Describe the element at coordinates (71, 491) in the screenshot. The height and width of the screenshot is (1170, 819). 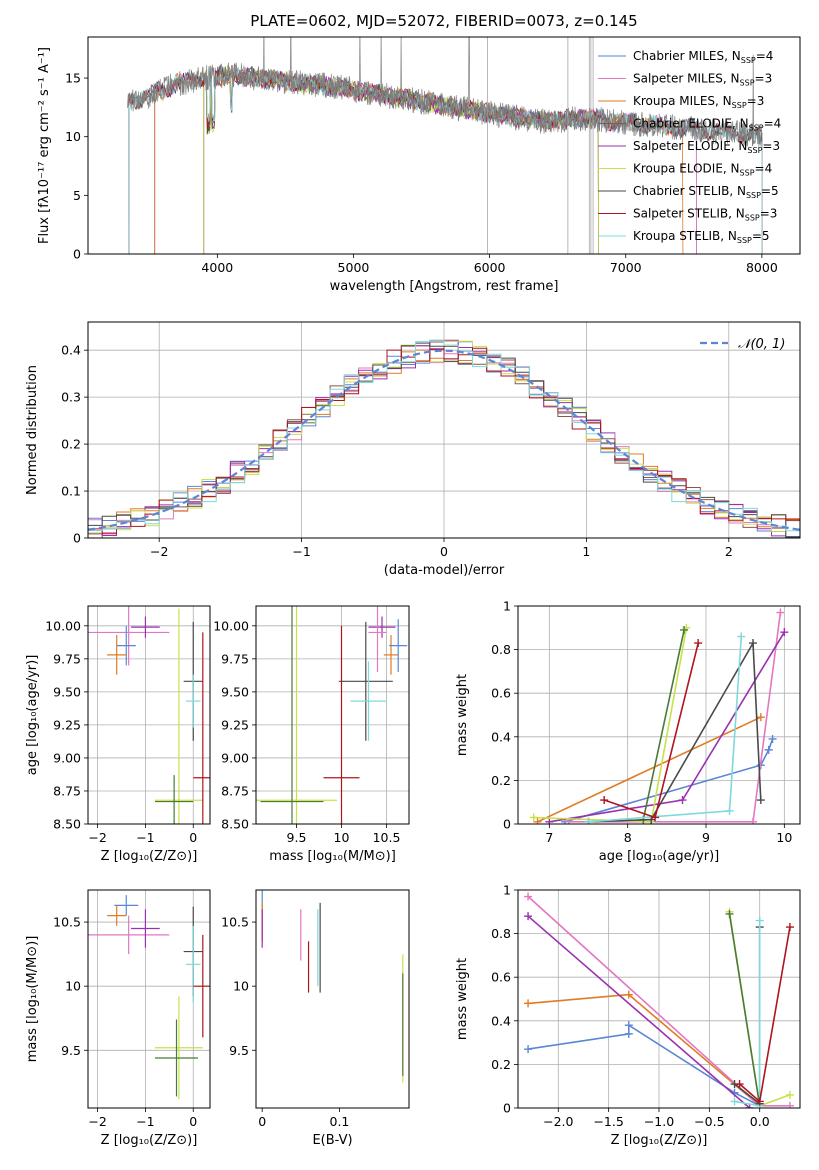
I see `y-tick-label: 0.1` at that location.